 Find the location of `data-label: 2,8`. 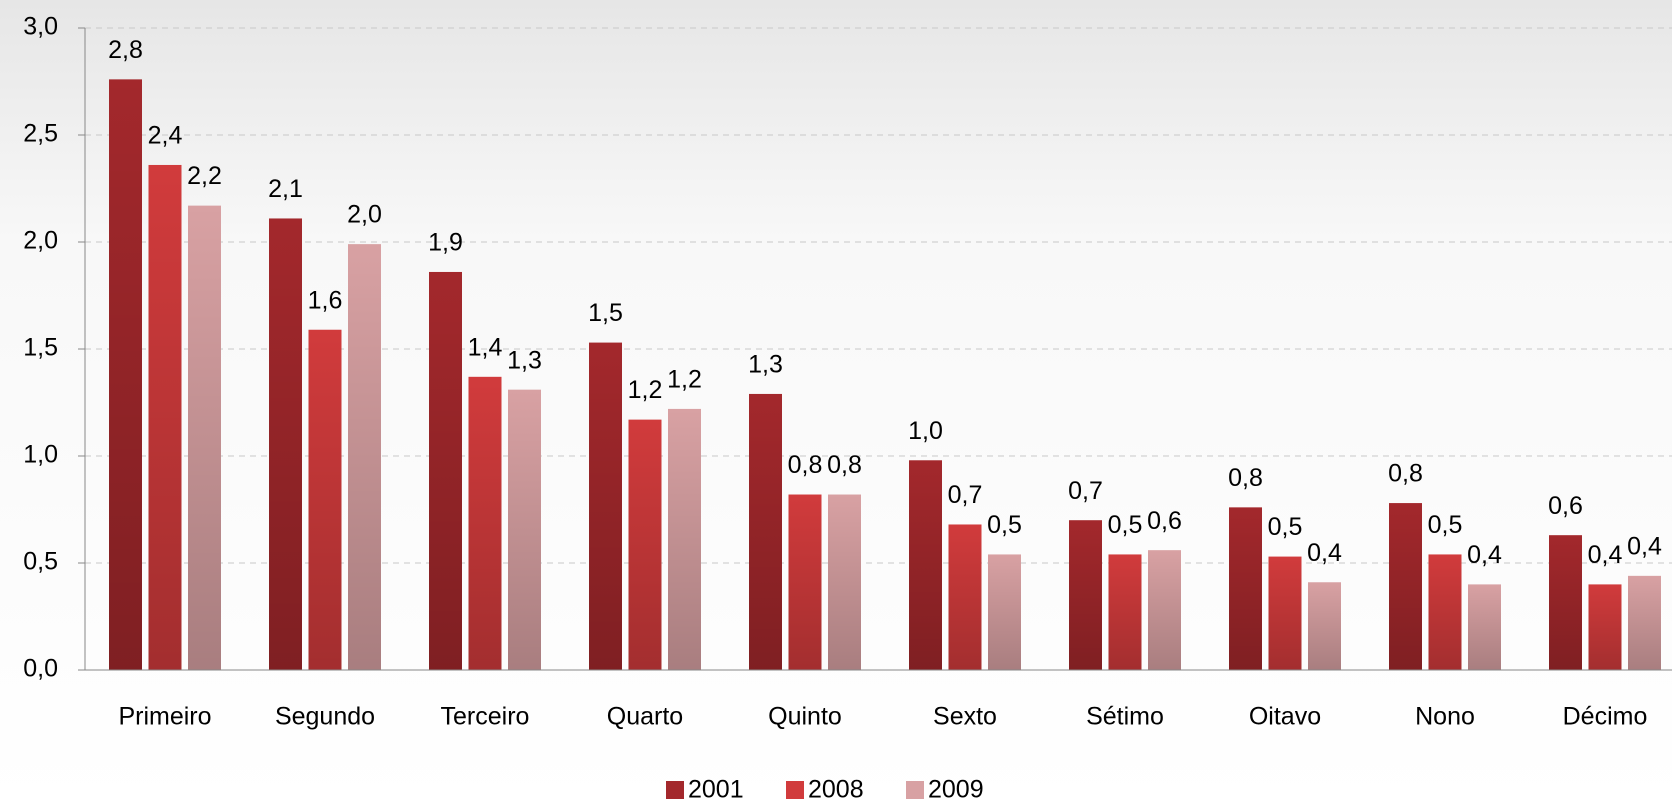

data-label: 2,8 is located at coordinates (125, 50).